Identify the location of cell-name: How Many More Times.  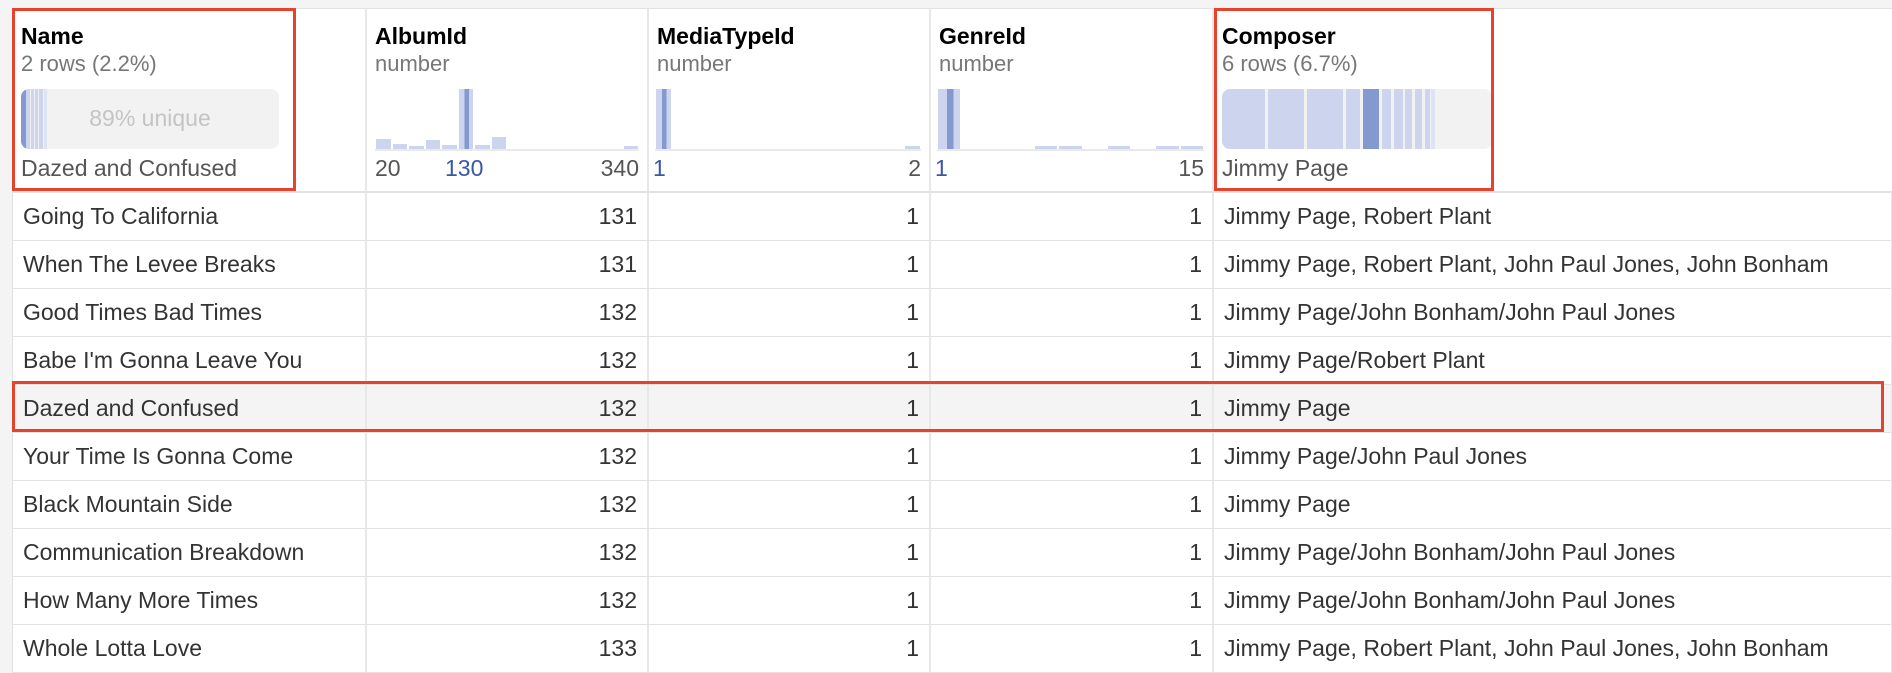
(190, 600).